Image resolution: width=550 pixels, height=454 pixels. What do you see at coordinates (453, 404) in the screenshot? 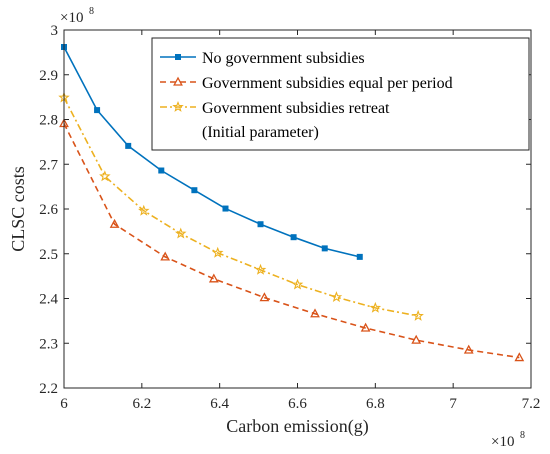
I see `x-tick-label: 7` at bounding box center [453, 404].